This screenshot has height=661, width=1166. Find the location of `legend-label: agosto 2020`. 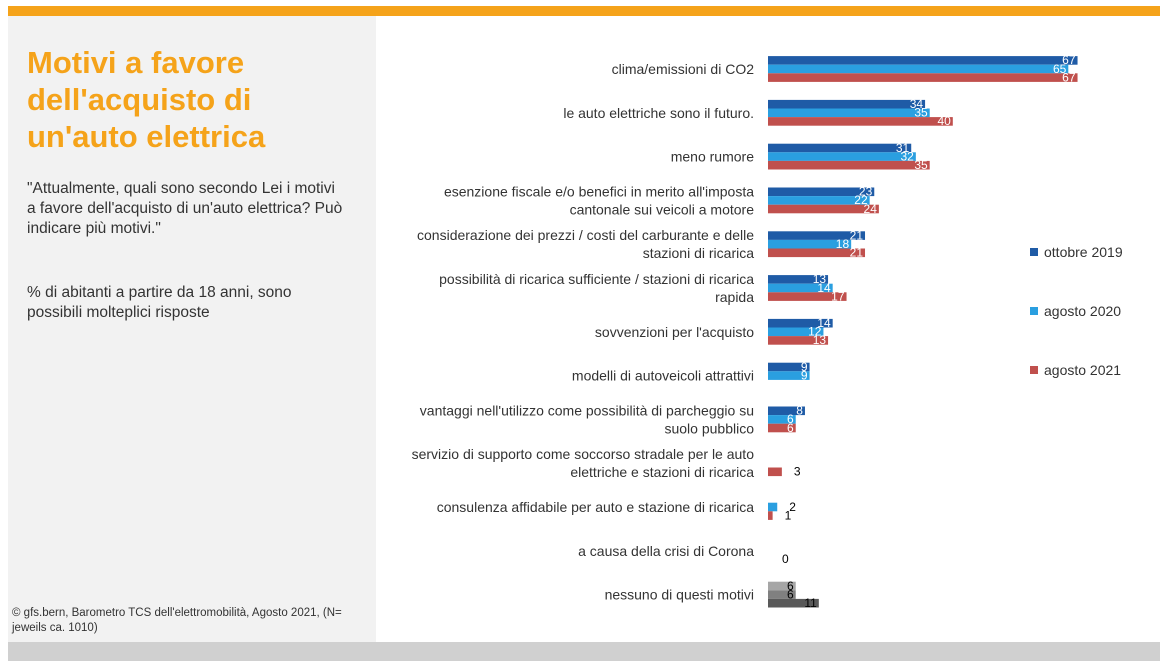

legend-label: agosto 2020 is located at coordinates (1083, 311).